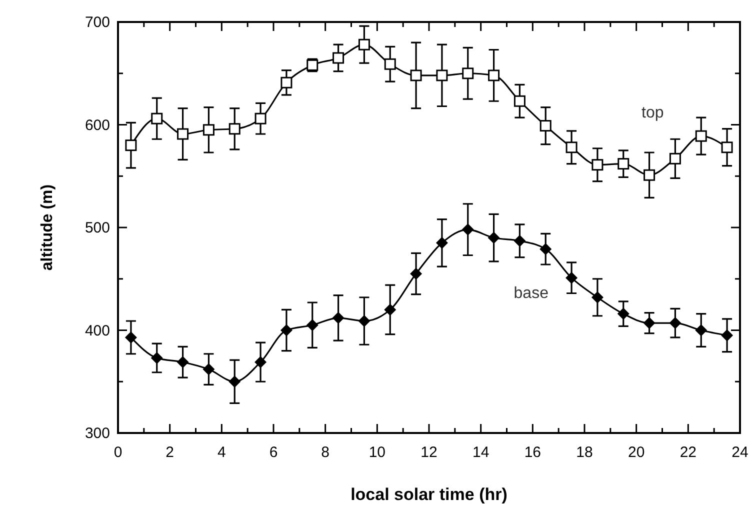 The width and height of the screenshot is (752, 526). Describe the element at coordinates (97, 433) in the screenshot. I see `y-tick-label: 300` at that location.